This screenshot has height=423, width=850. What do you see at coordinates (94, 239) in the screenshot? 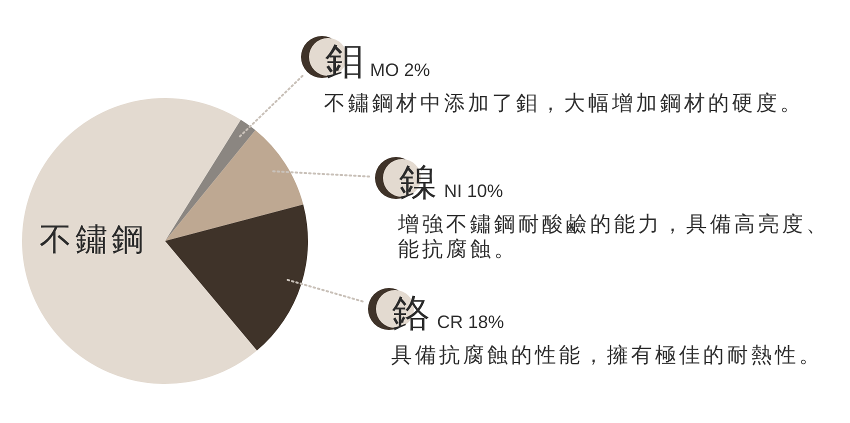
I see `slice-label: 不鏽鋼` at bounding box center [94, 239].